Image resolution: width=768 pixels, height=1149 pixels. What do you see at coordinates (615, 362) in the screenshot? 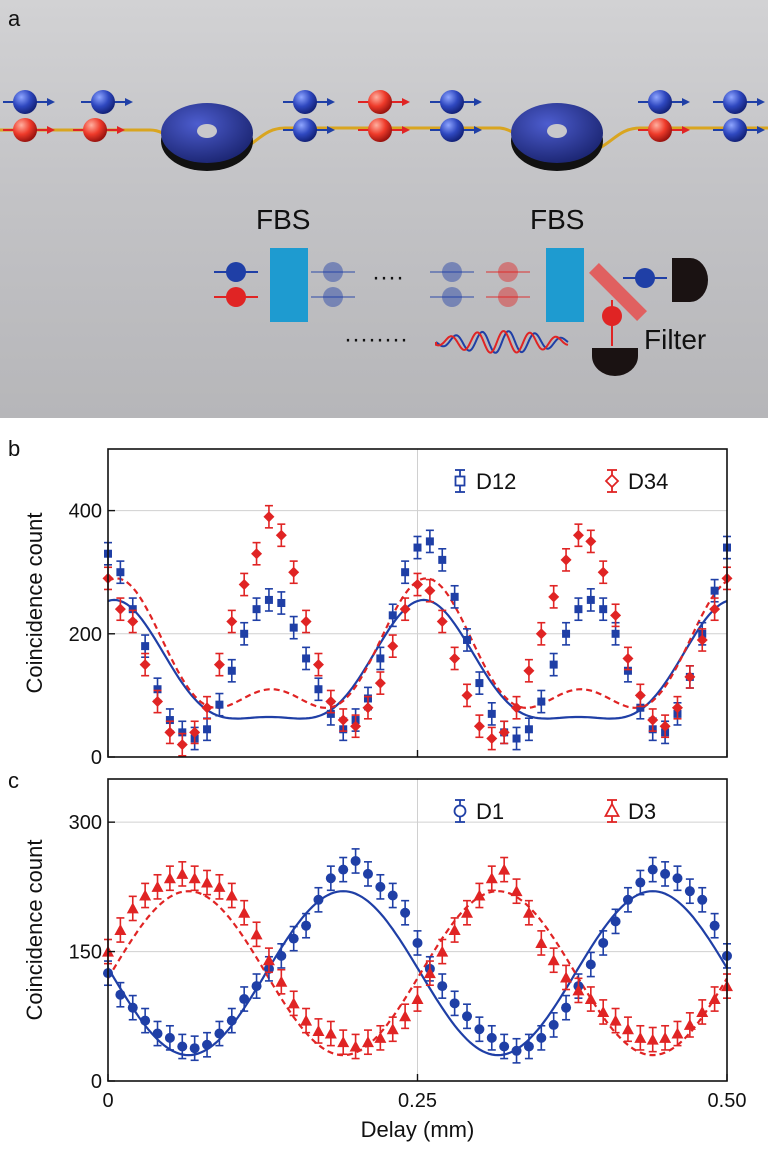
I see `detector-bottom` at bounding box center [615, 362].